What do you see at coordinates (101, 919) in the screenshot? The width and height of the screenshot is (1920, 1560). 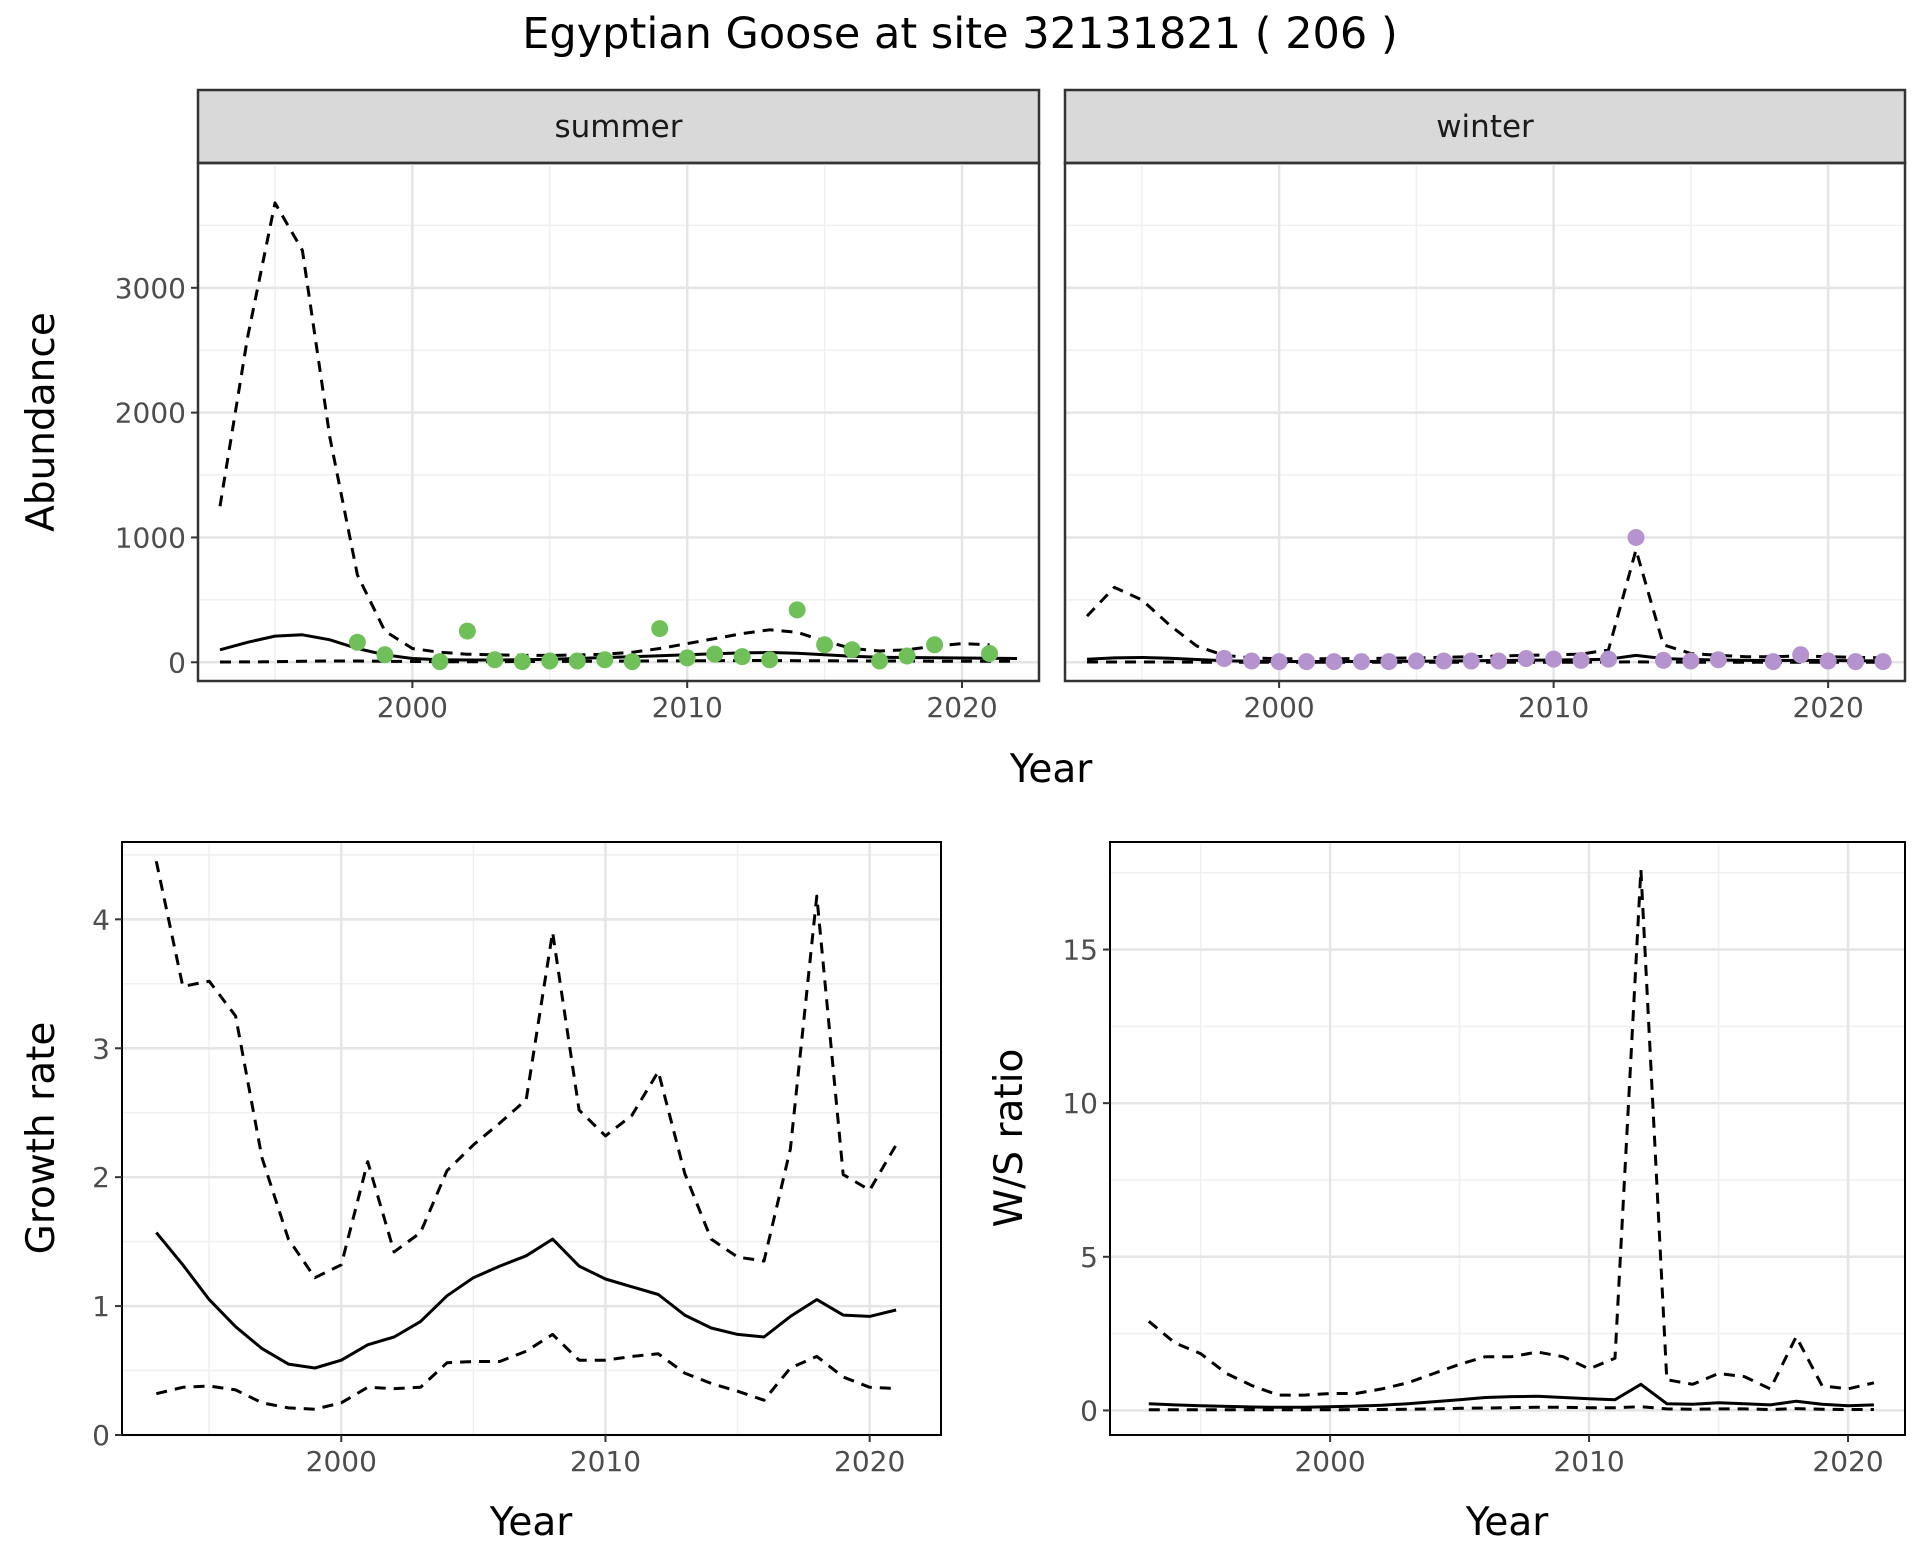 I see `y-tick-label: 4` at bounding box center [101, 919].